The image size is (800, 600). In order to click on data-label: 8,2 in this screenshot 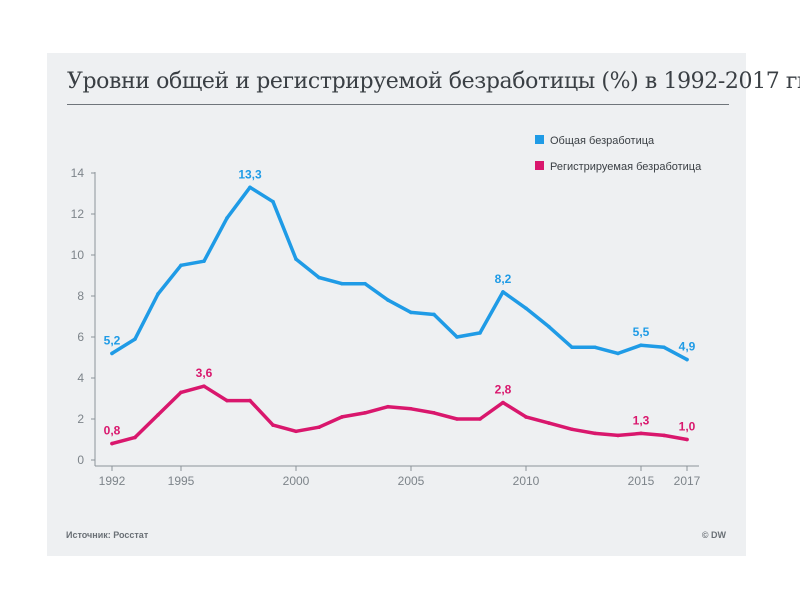, I will do `click(503, 279)`.